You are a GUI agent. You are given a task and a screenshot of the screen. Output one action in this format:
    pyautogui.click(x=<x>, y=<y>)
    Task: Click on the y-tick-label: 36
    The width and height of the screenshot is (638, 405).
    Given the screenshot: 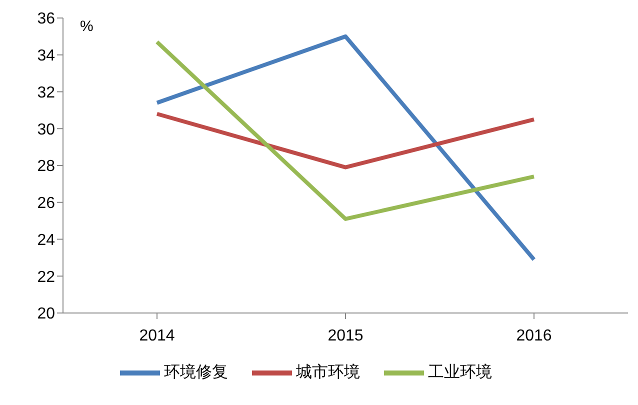 What is the action you would take?
    pyautogui.click(x=46, y=19)
    